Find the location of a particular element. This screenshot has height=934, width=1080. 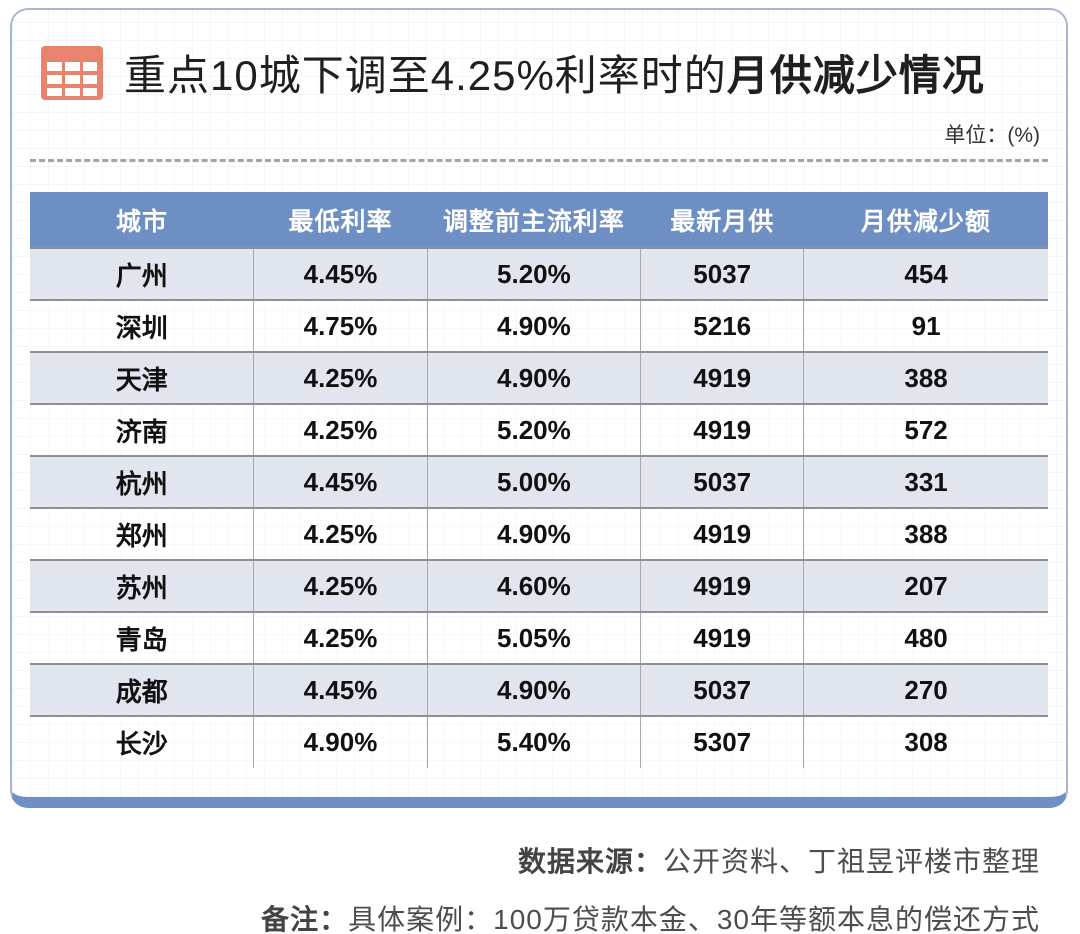

table-cell: 5.05% is located at coordinates (533, 637).